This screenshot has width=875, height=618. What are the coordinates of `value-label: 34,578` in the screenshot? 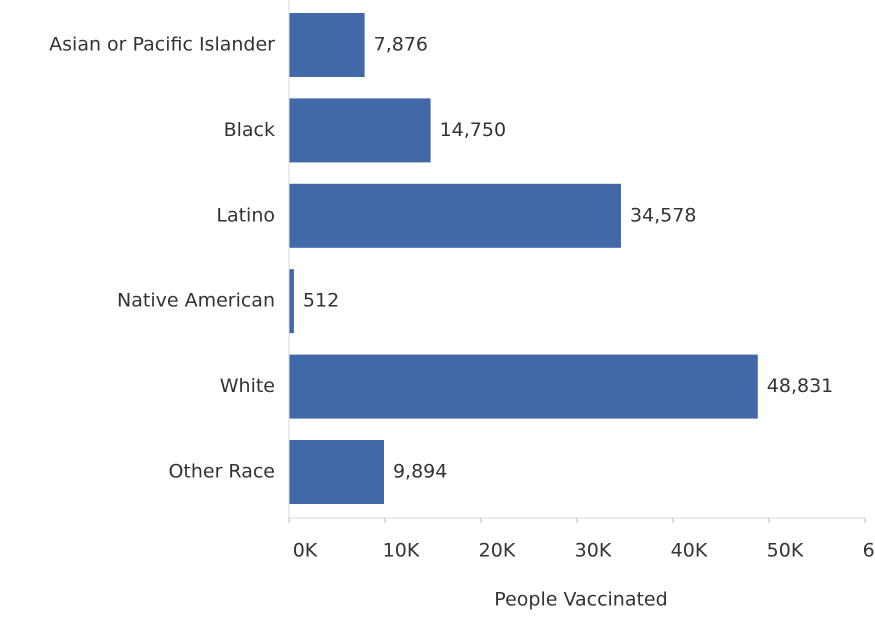 It's located at (663, 215).